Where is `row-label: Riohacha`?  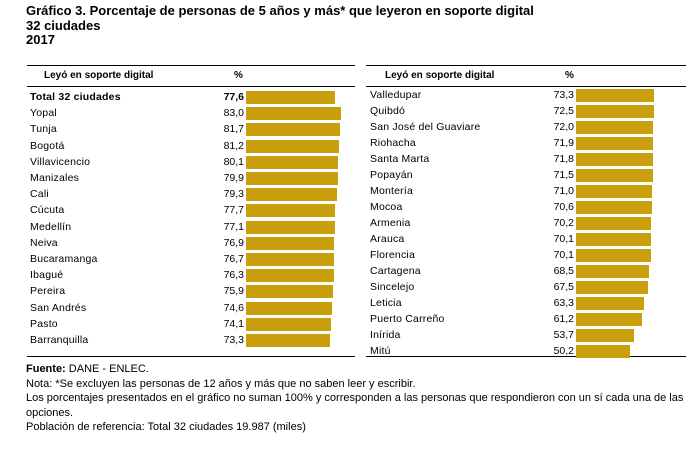 row-label: Riohacha is located at coordinates (393, 143).